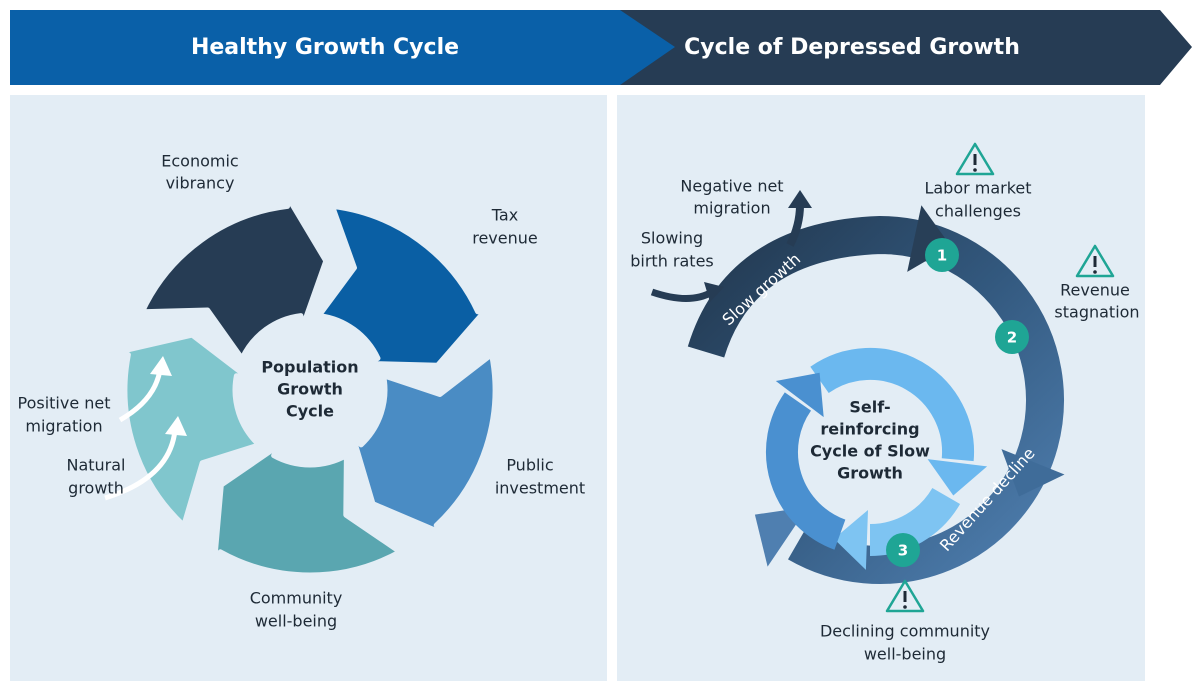  I want to click on center-label: reinforcing, so click(869, 429).